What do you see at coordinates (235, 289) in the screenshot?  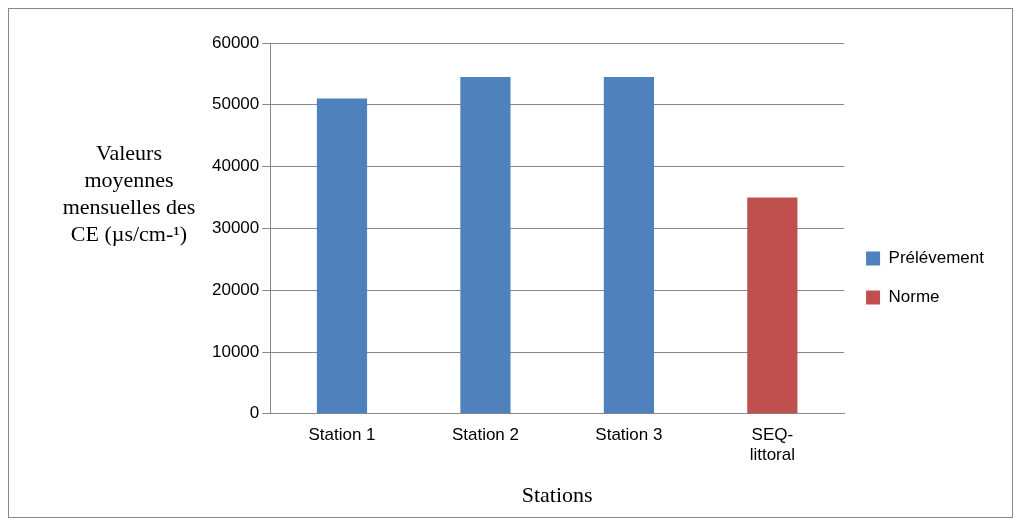 I see `y-tick-label: 20000` at bounding box center [235, 289].